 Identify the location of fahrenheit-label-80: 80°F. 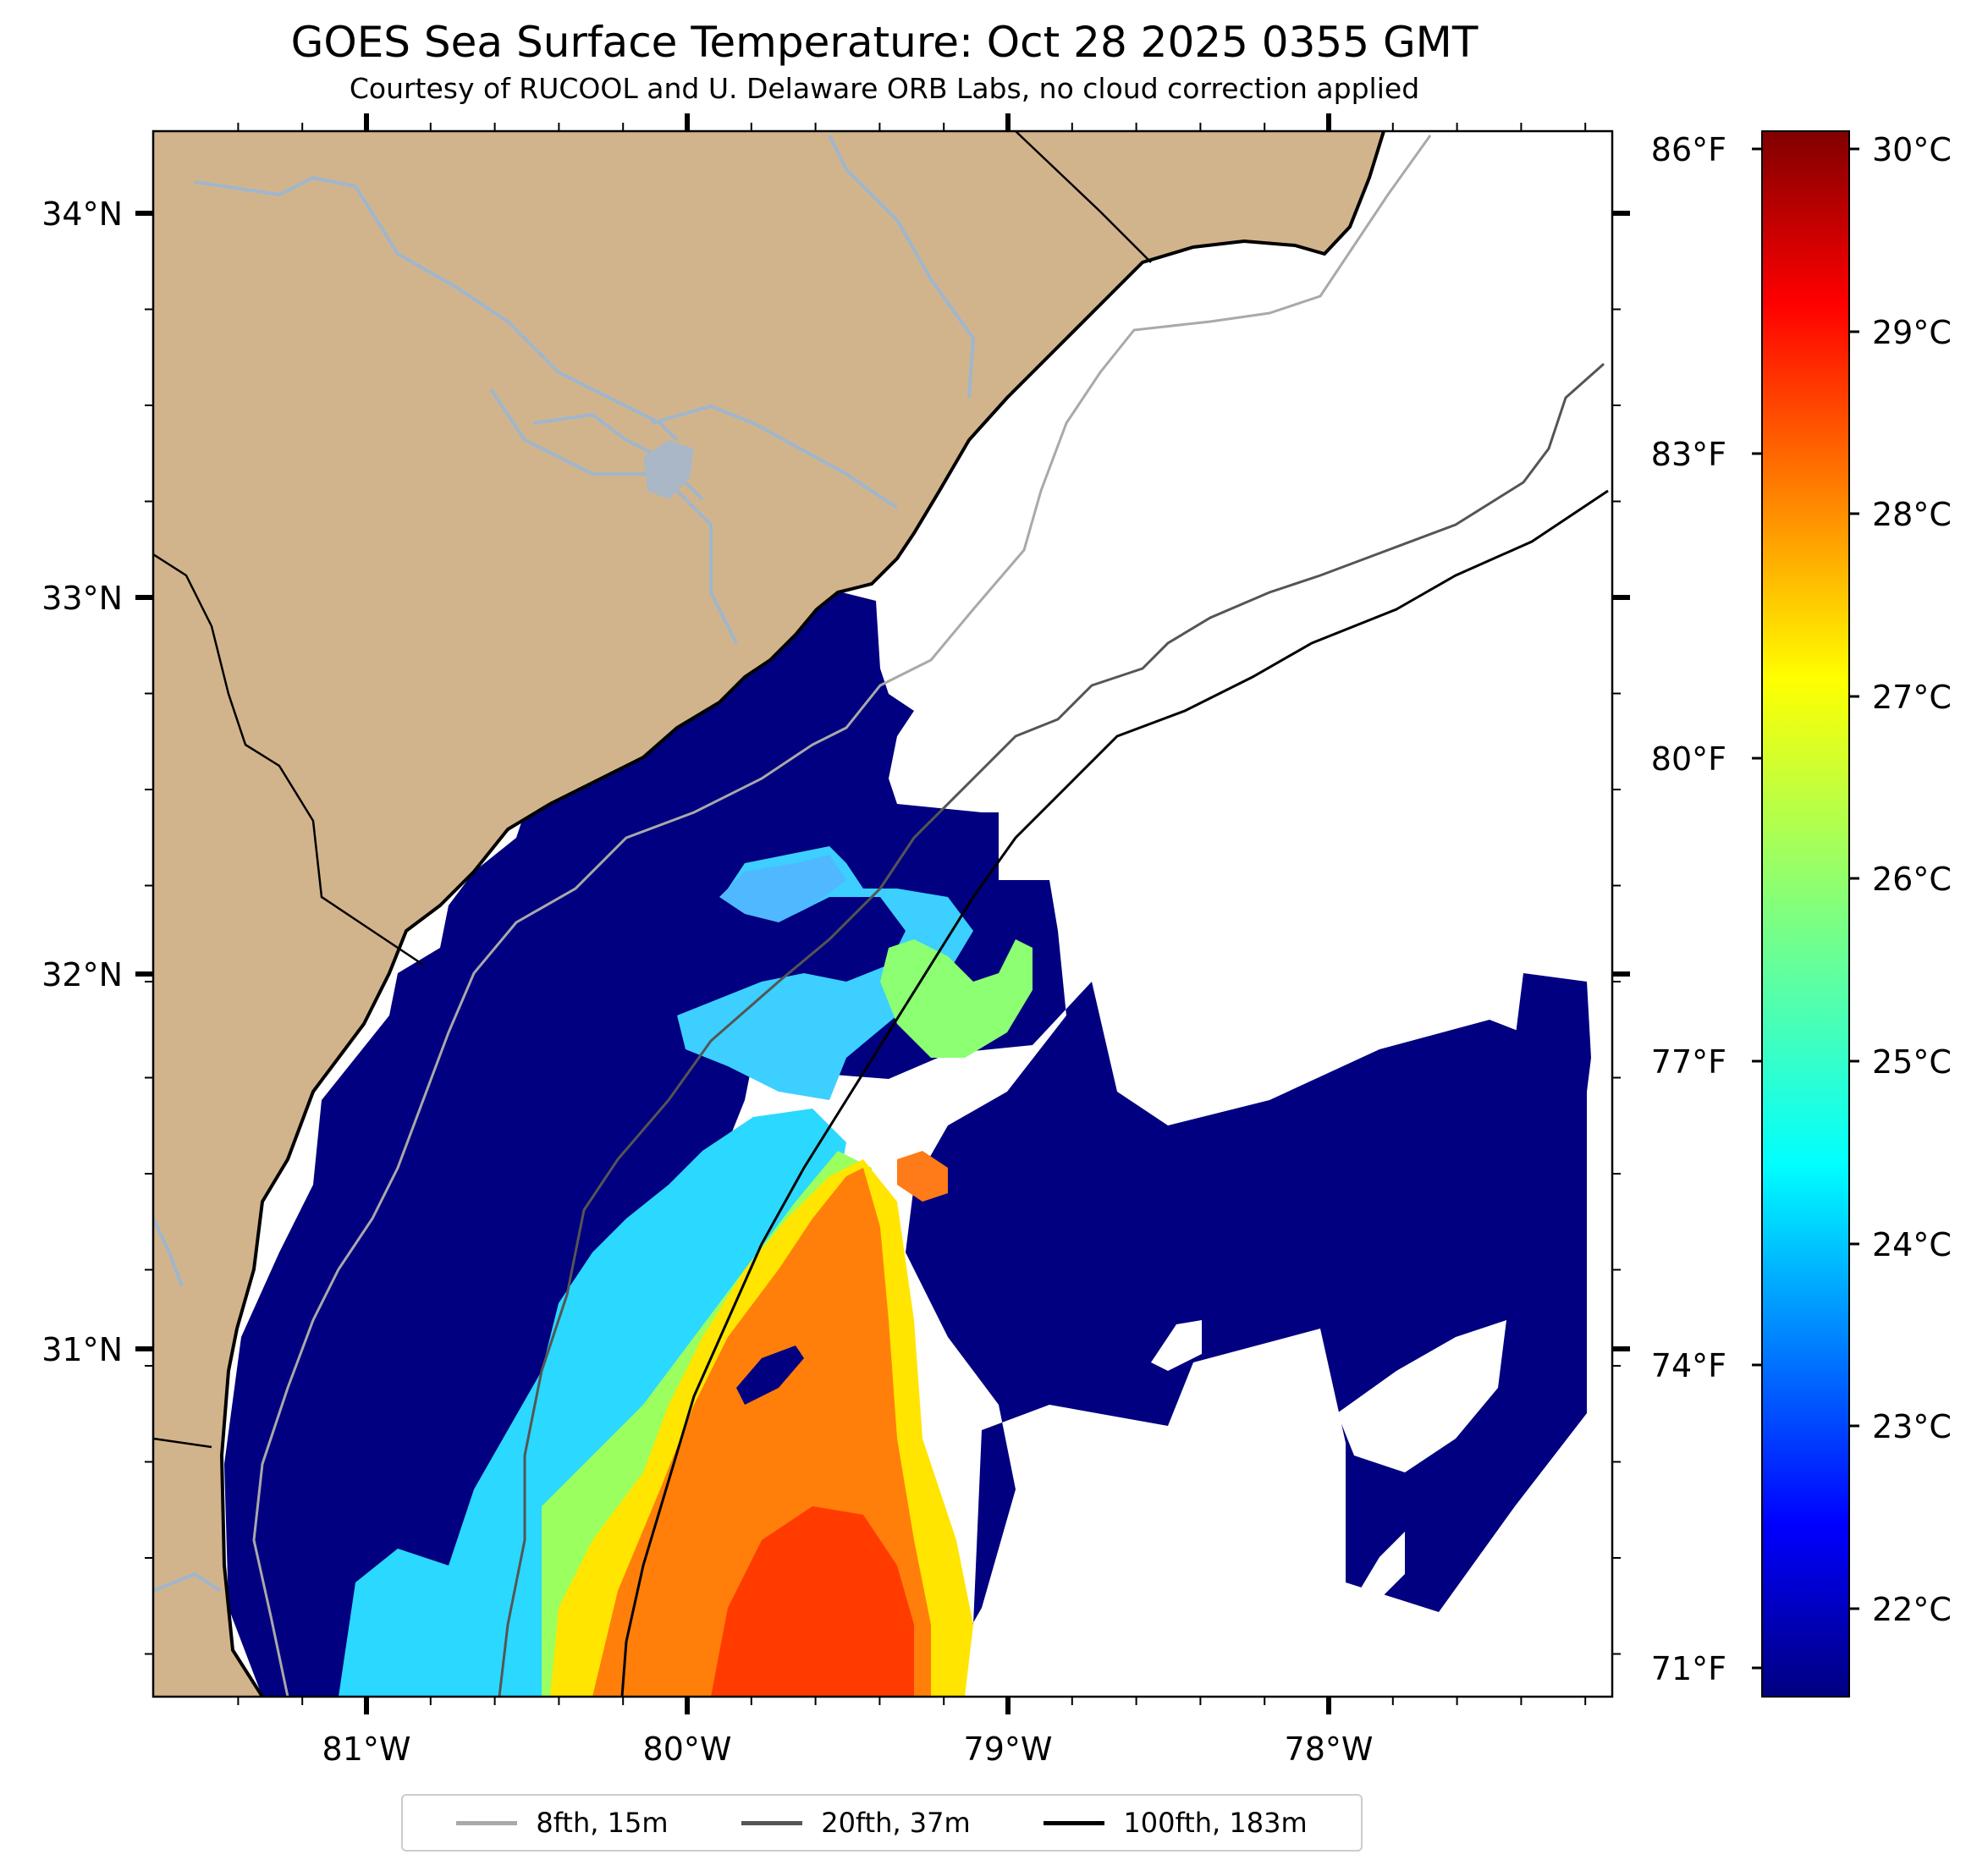
(1688, 759).